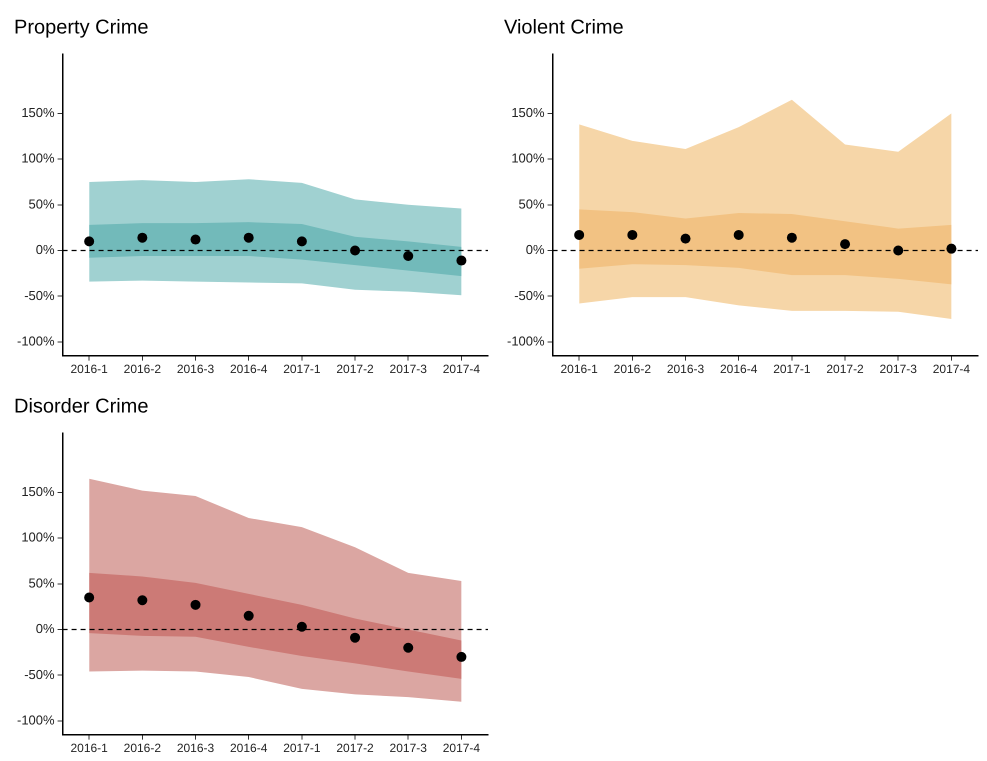 The height and width of the screenshot is (761, 987). I want to click on chart-title: Violent Crime, so click(564, 27).